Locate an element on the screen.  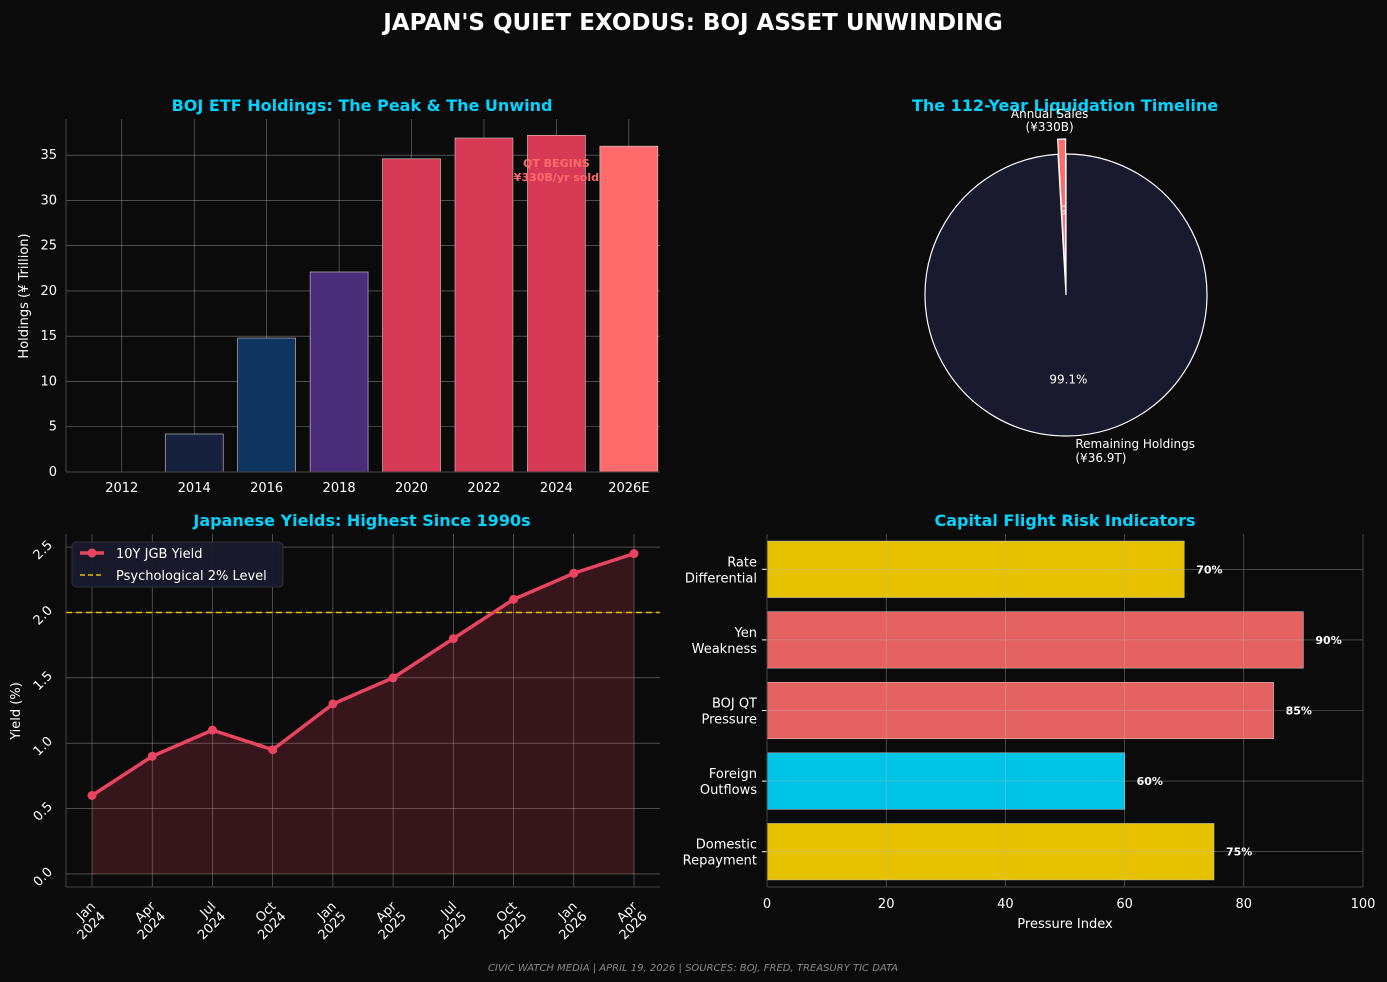
pressure-y-tick-label: BOJ QT Pressure is located at coordinates (729, 712).